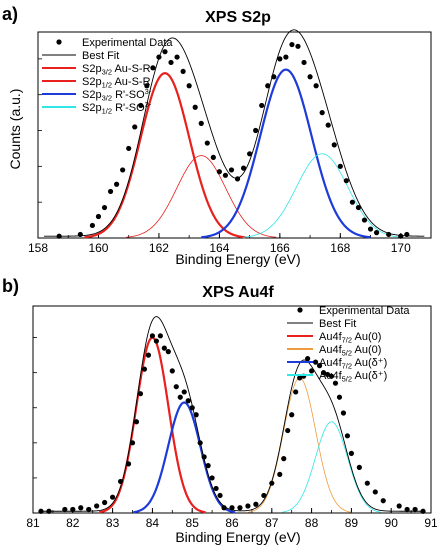 Image resolution: width=441 pixels, height=550 pixels. I want to click on legend-label: Au4f5/2 Au(δ⁺), so click(353, 377).